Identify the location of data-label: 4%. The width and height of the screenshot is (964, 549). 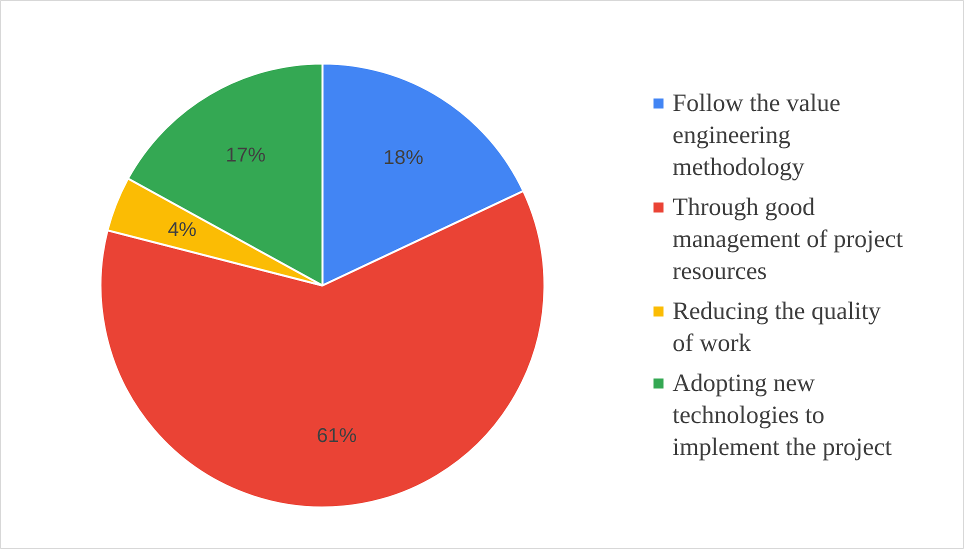
(182, 229).